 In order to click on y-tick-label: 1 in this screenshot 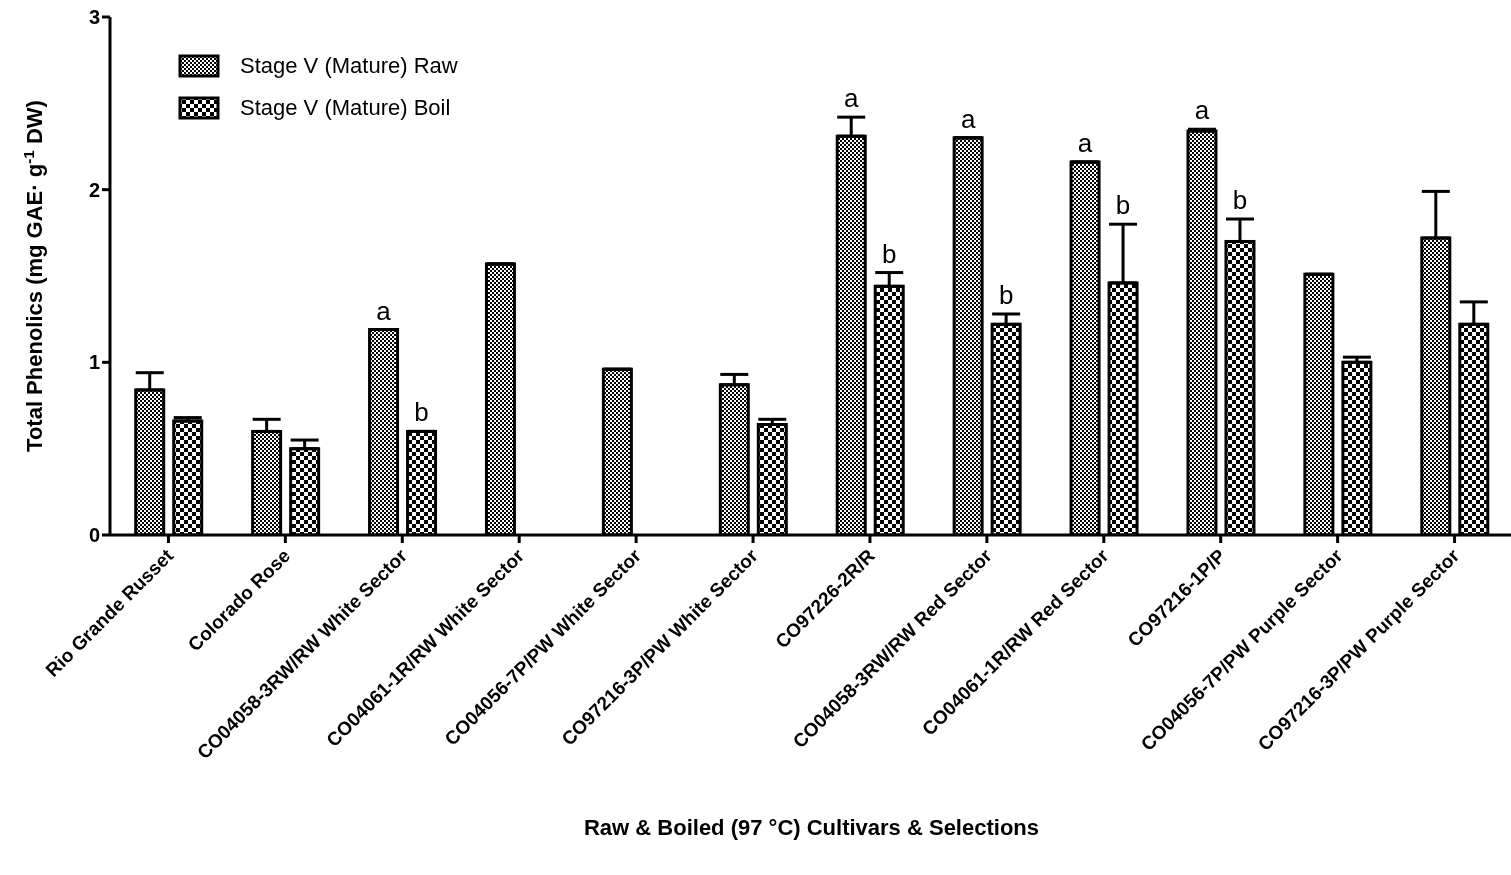, I will do `click(94, 362)`.